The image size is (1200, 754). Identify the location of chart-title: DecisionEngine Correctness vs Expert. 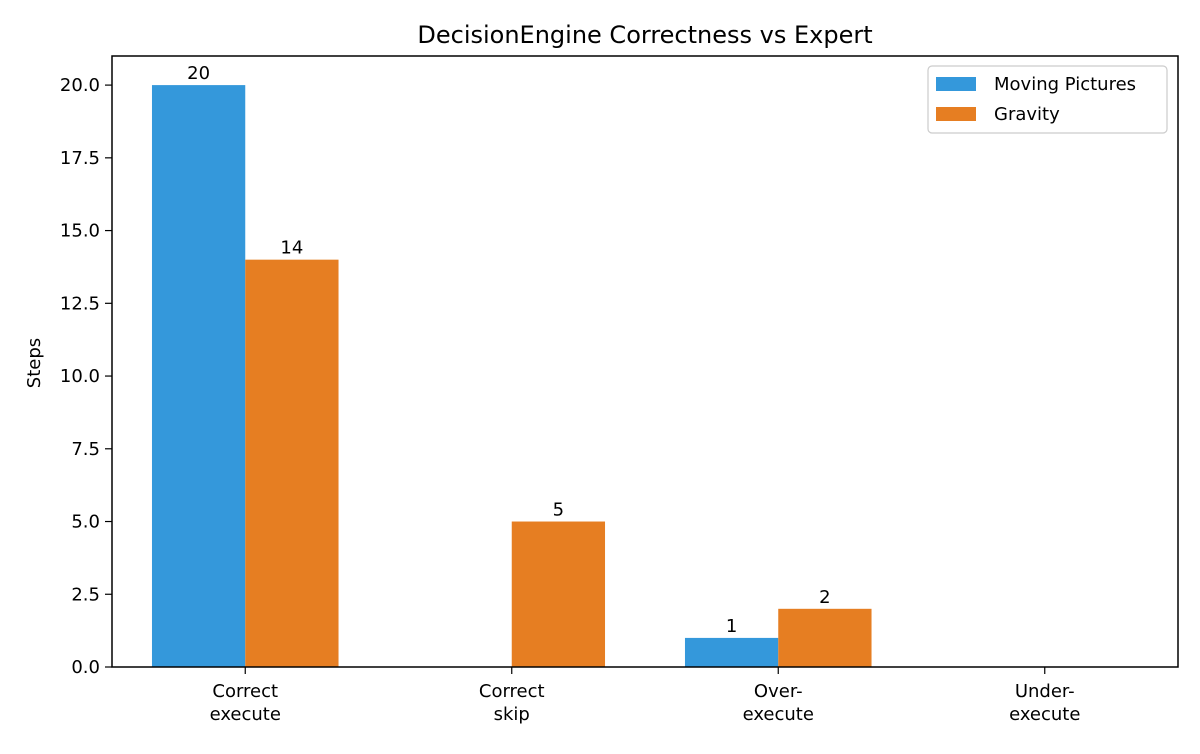
(644, 35).